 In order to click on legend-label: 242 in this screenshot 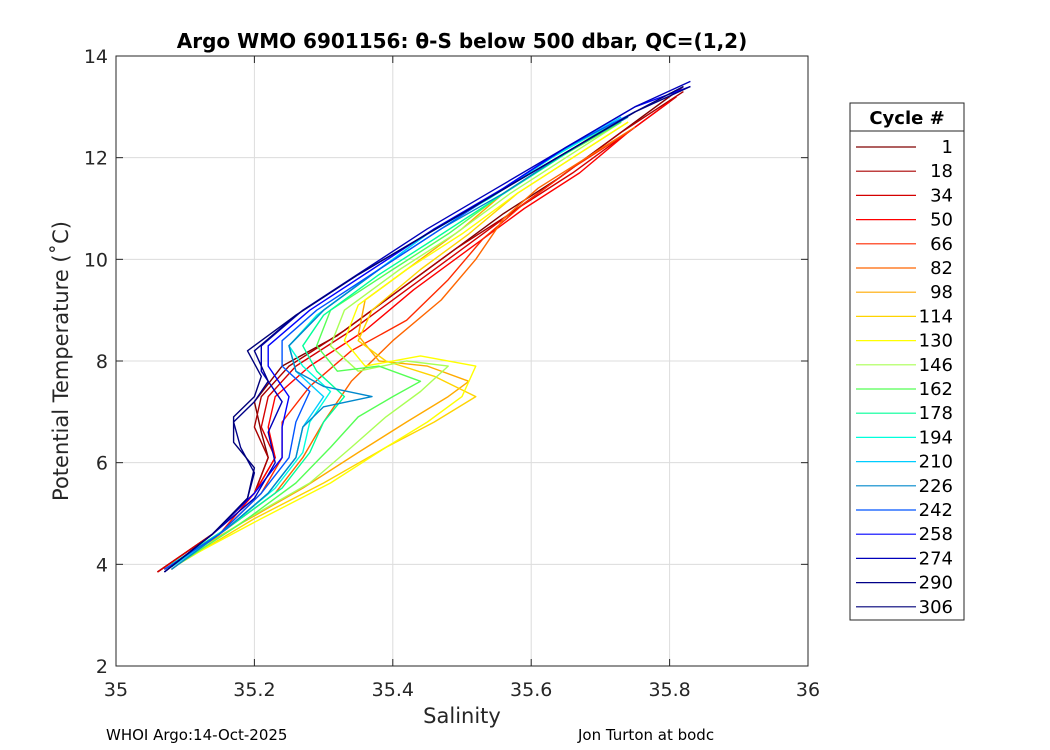, I will do `click(936, 510)`.